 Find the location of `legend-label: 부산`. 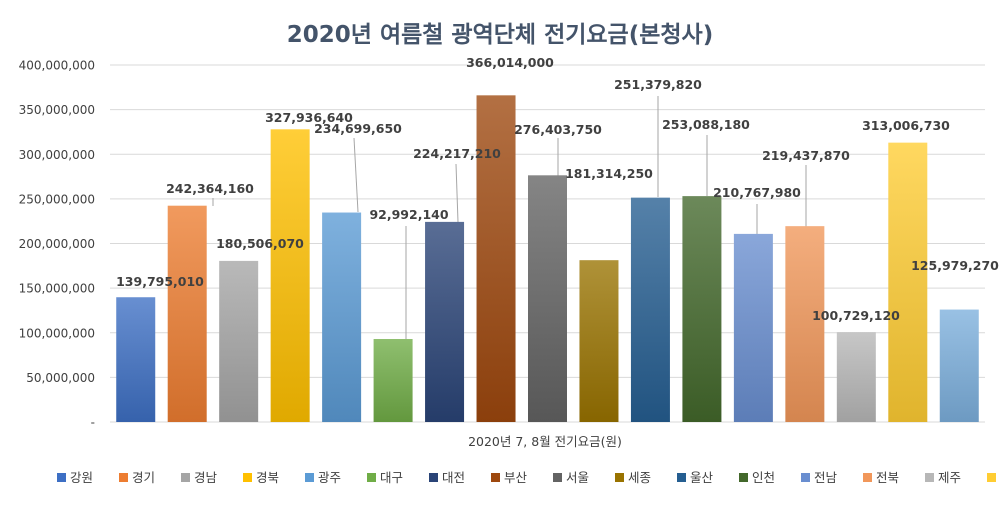

legend-label: 부산 is located at coordinates (516, 477).